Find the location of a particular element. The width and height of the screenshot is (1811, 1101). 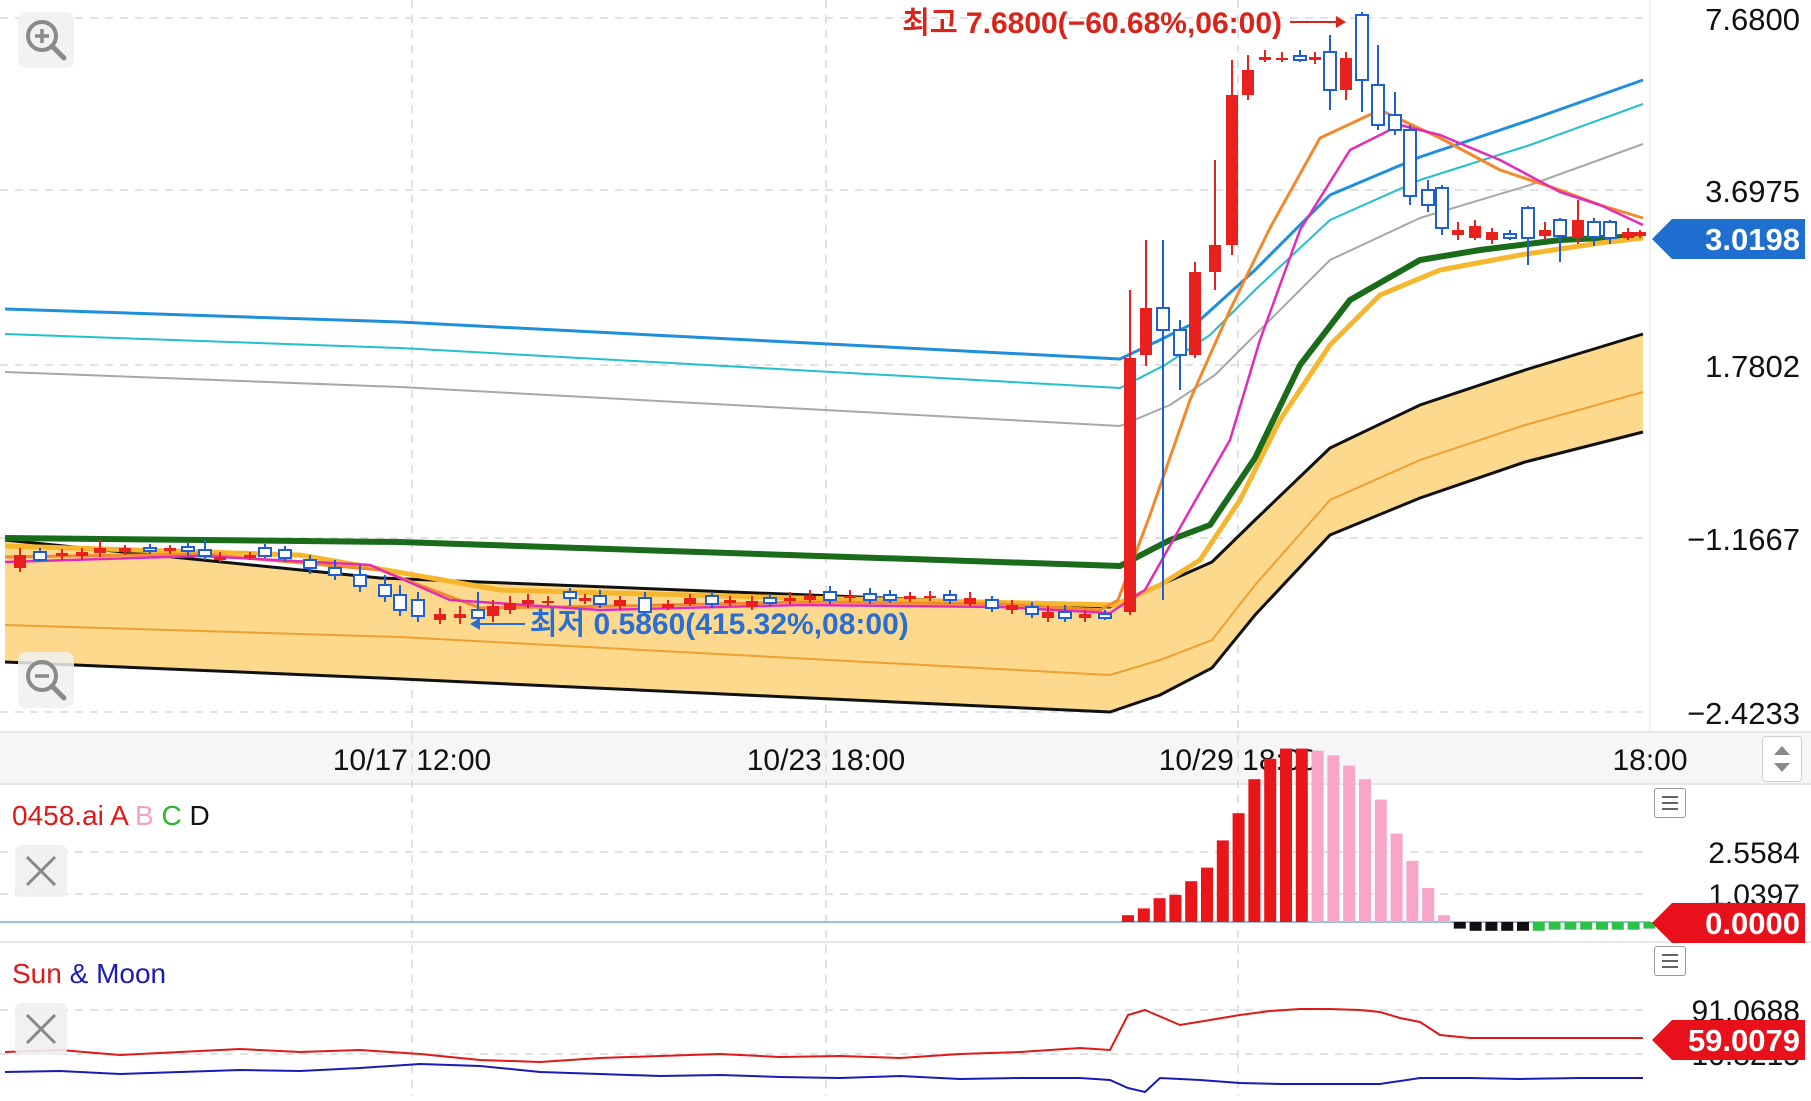

time-axis-label: 10/29 18:00 is located at coordinates (1238, 760).